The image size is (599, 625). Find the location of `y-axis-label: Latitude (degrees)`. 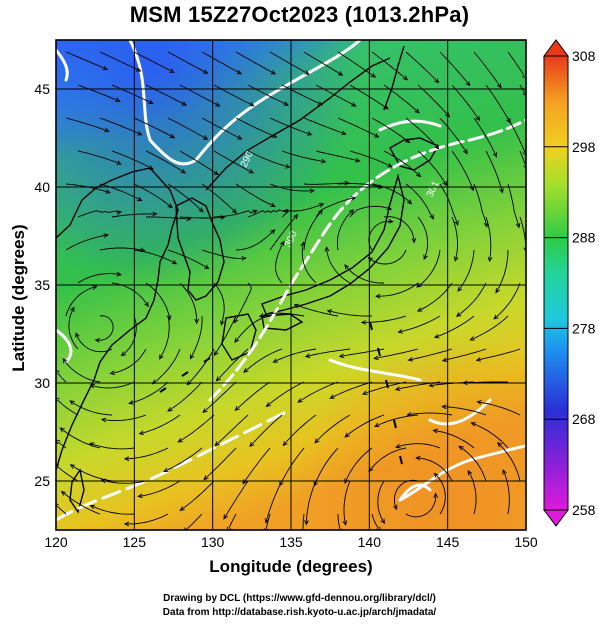

y-axis-label: Latitude (degrees) is located at coordinates (18, 298).